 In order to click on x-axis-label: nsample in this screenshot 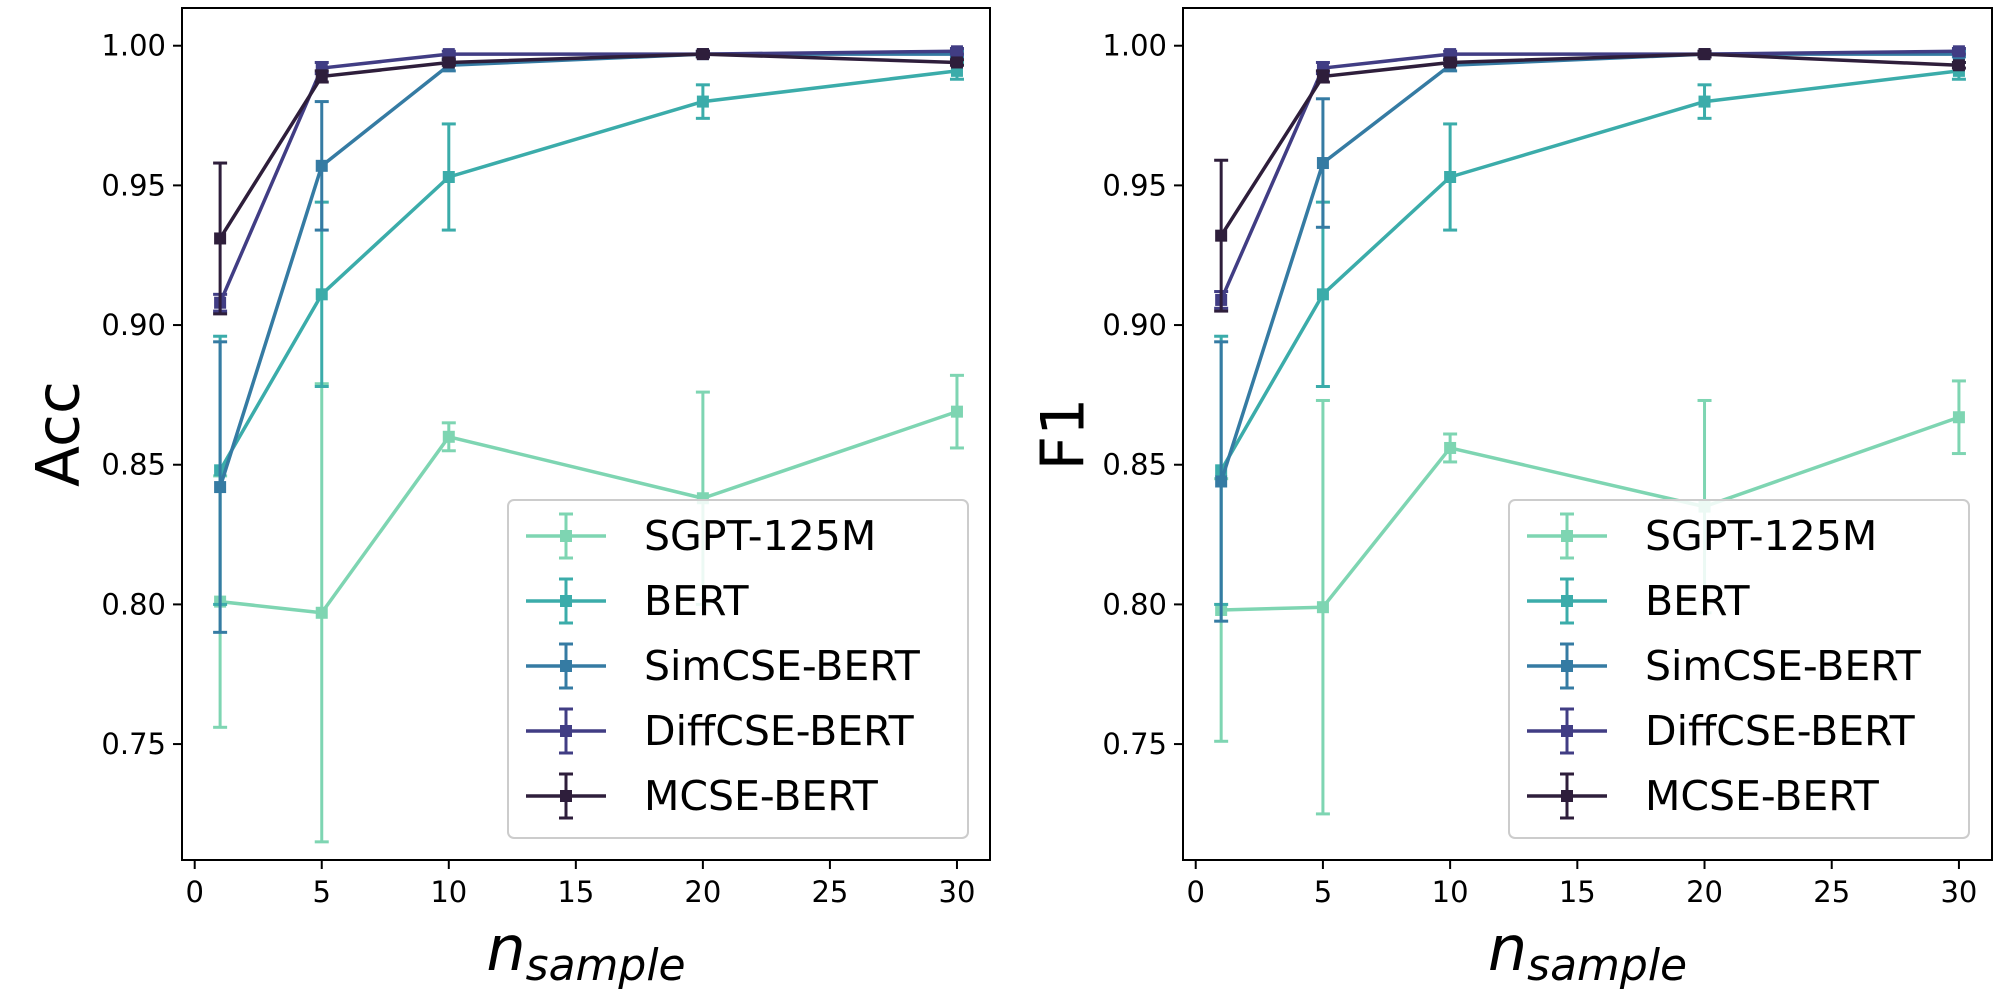, I will do `click(585, 951)`.